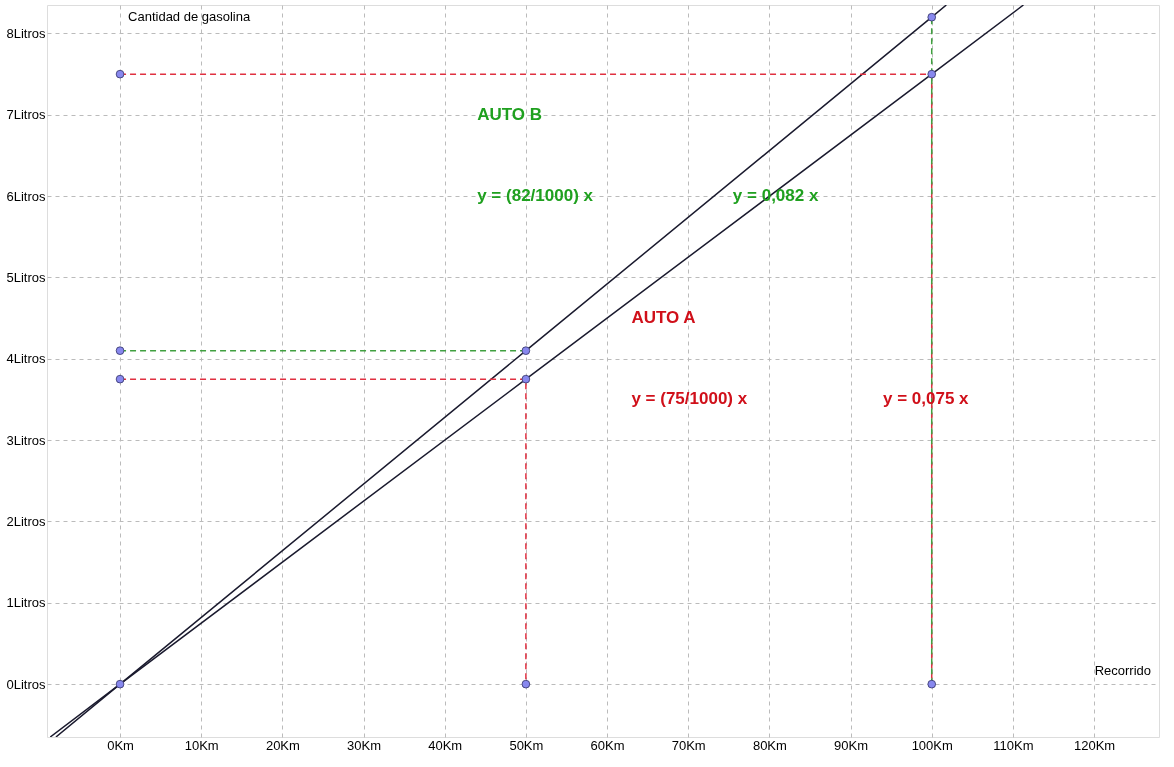 The width and height of the screenshot is (1174, 767). Describe the element at coordinates (26, 115) in the screenshot. I see `y-tick-label: 7Litros` at that location.